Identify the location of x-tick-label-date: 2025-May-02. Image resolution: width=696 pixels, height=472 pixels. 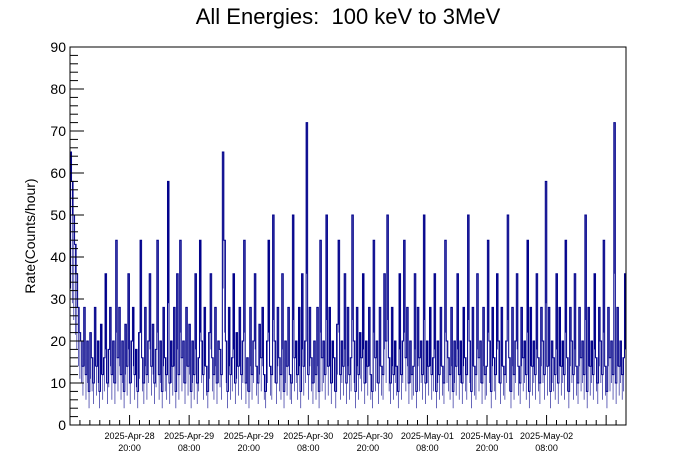
(546, 436).